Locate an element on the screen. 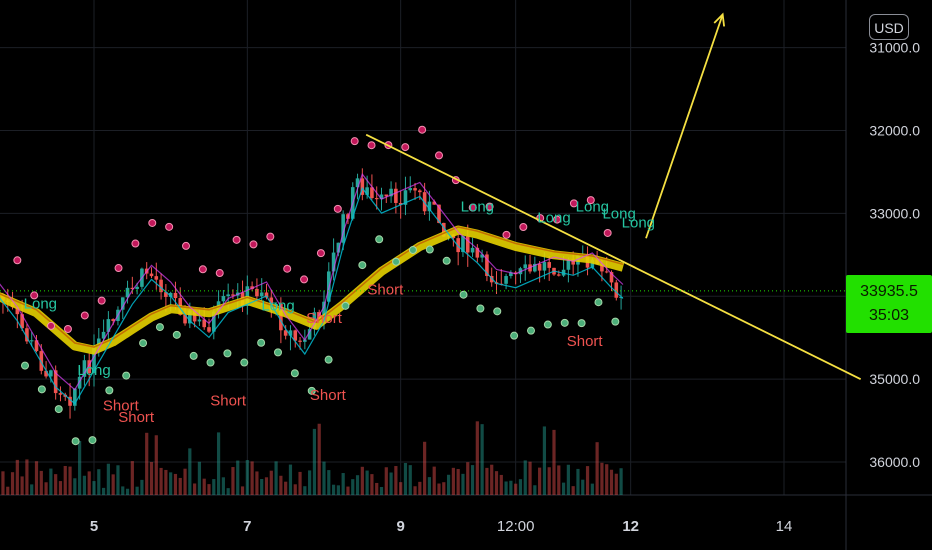 This screenshot has width=932, height=550. price-axis-label: 36000.0 is located at coordinates (894, 462).